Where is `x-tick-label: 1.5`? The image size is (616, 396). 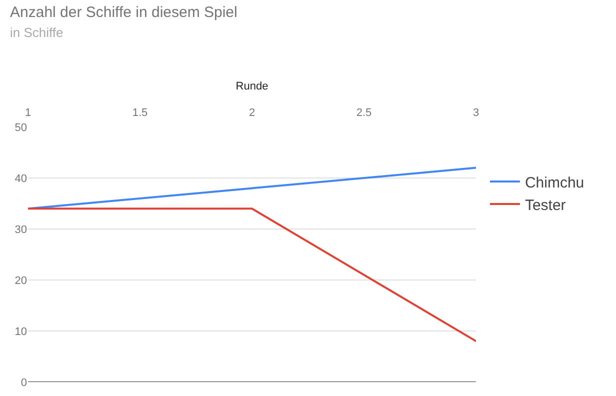
x-tick-label: 1.5 is located at coordinates (140, 112).